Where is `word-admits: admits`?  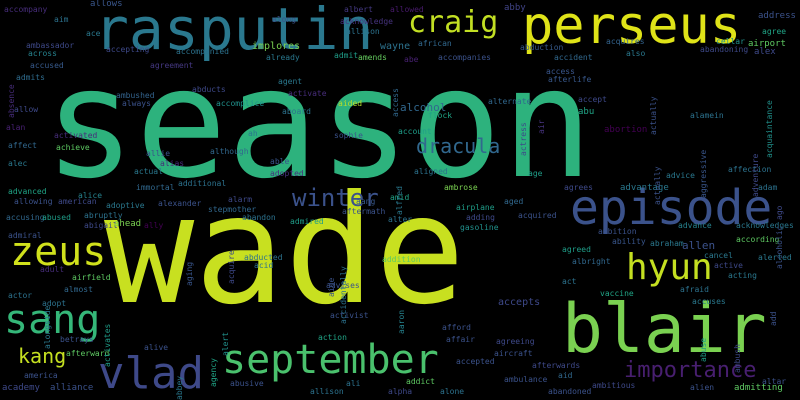 word-admits: admits is located at coordinates (30, 77).